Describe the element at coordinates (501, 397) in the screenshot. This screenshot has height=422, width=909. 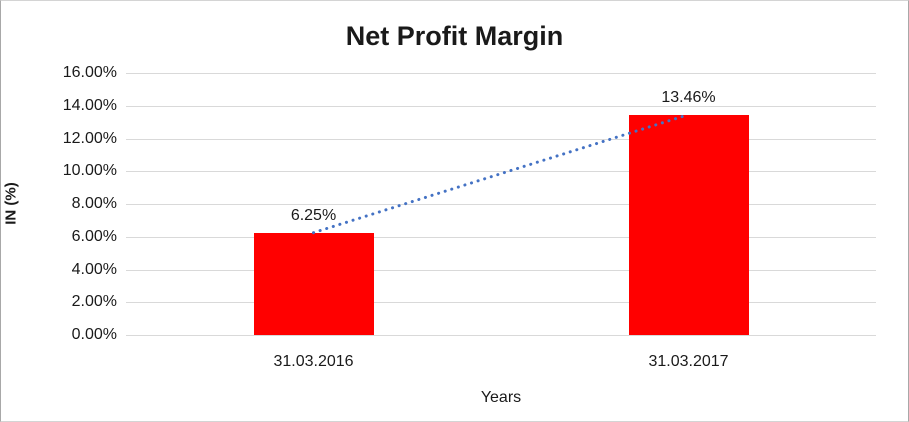
I see `x-axis-title: Years` at that location.